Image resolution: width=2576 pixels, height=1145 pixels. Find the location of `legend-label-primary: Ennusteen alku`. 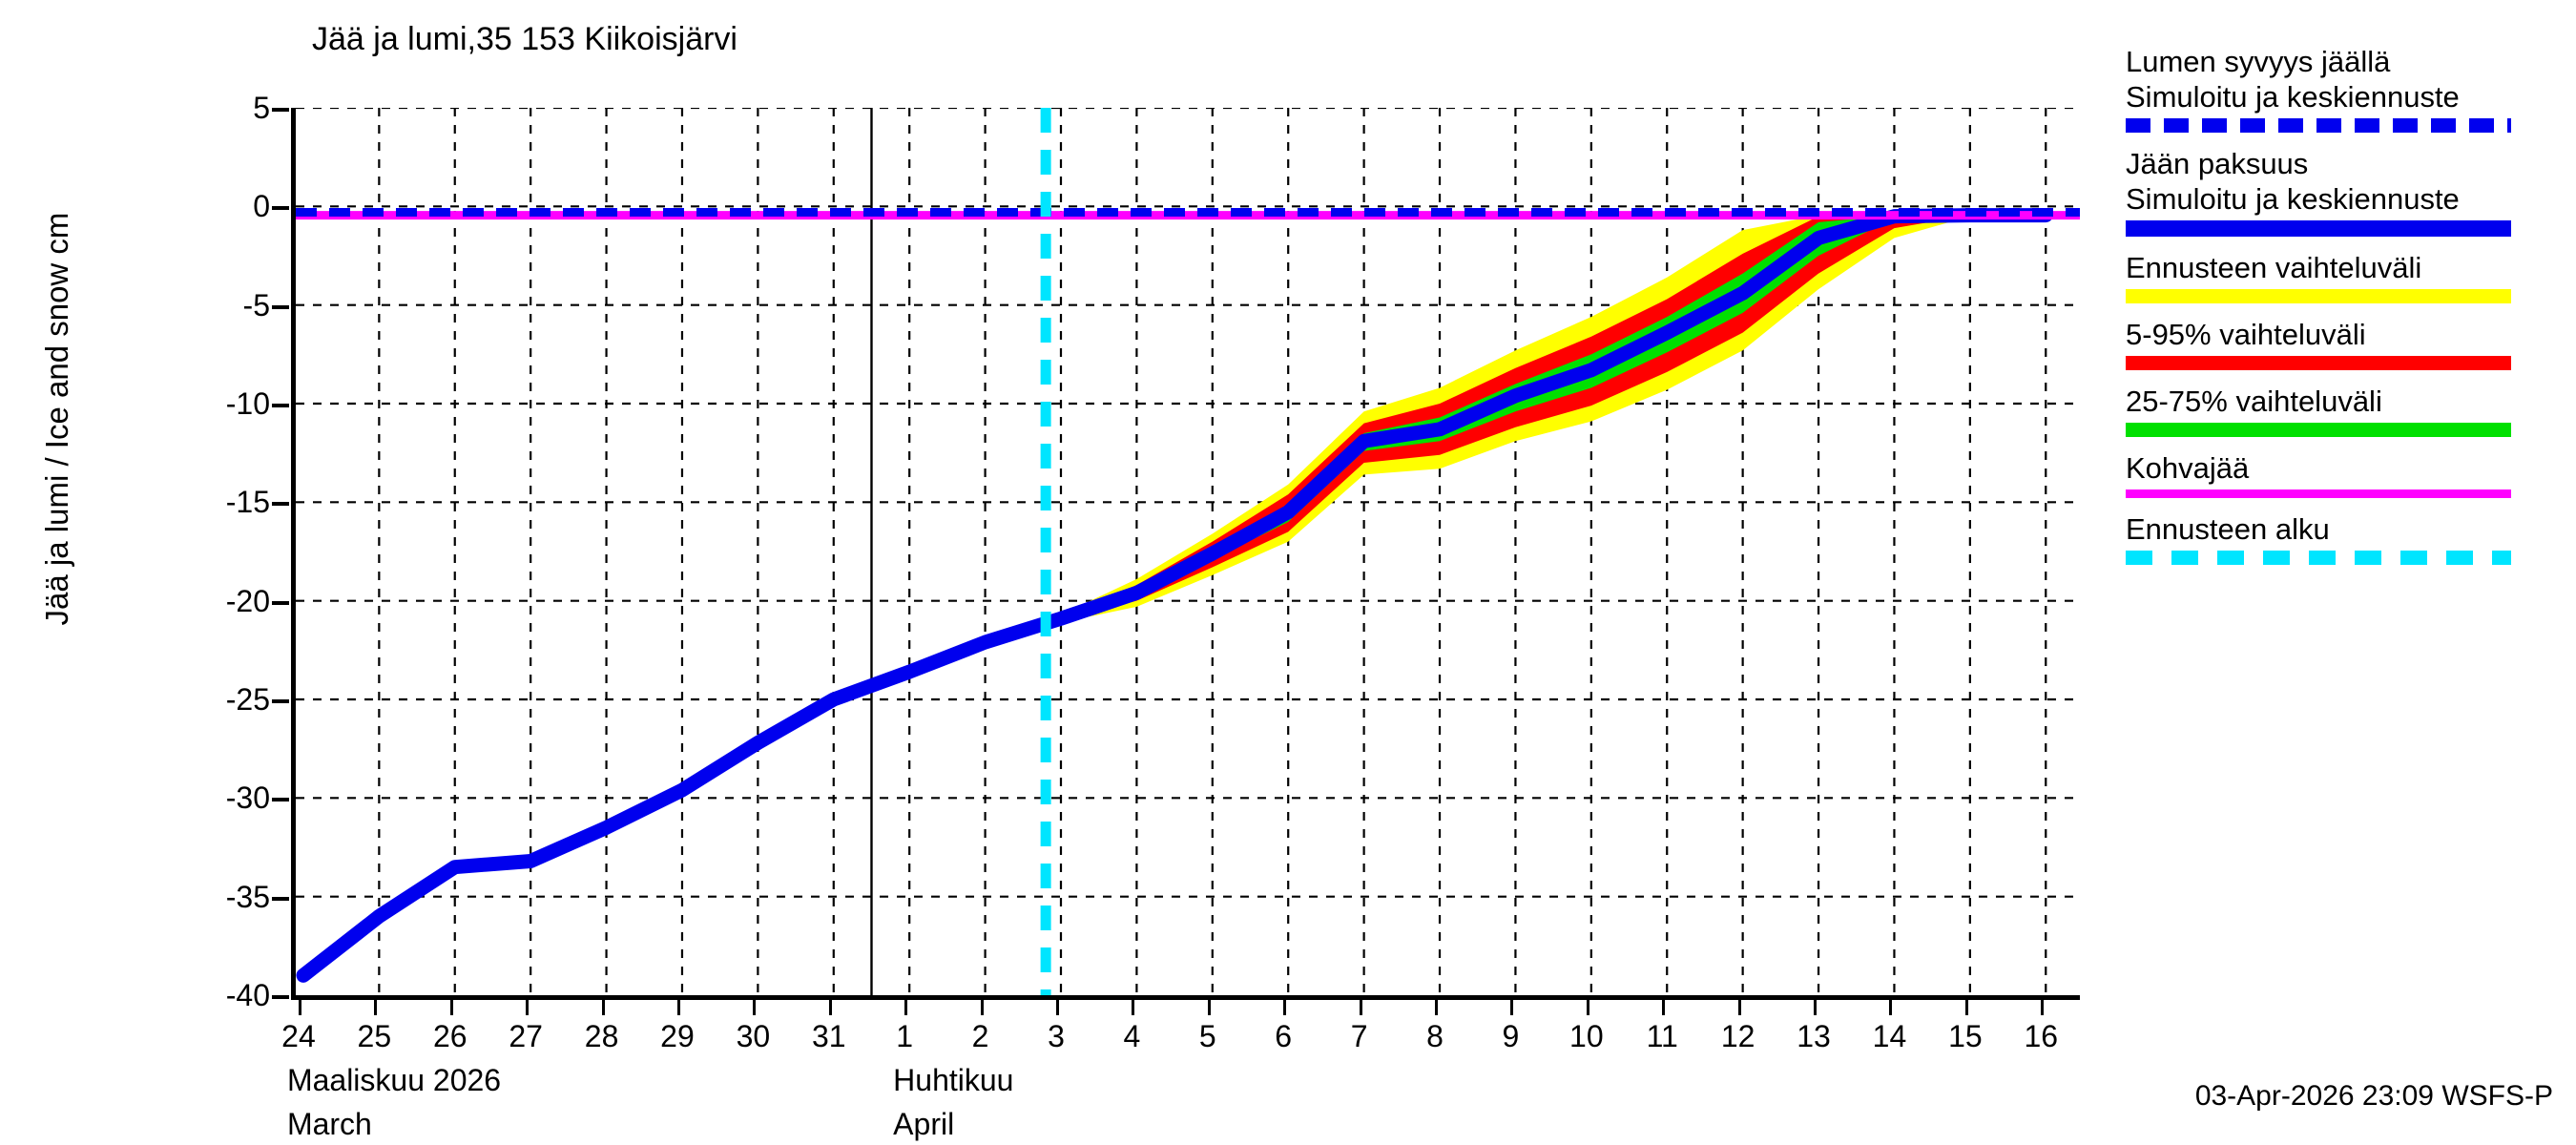

legend-label-primary: Ennusteen alku is located at coordinates (2228, 529).